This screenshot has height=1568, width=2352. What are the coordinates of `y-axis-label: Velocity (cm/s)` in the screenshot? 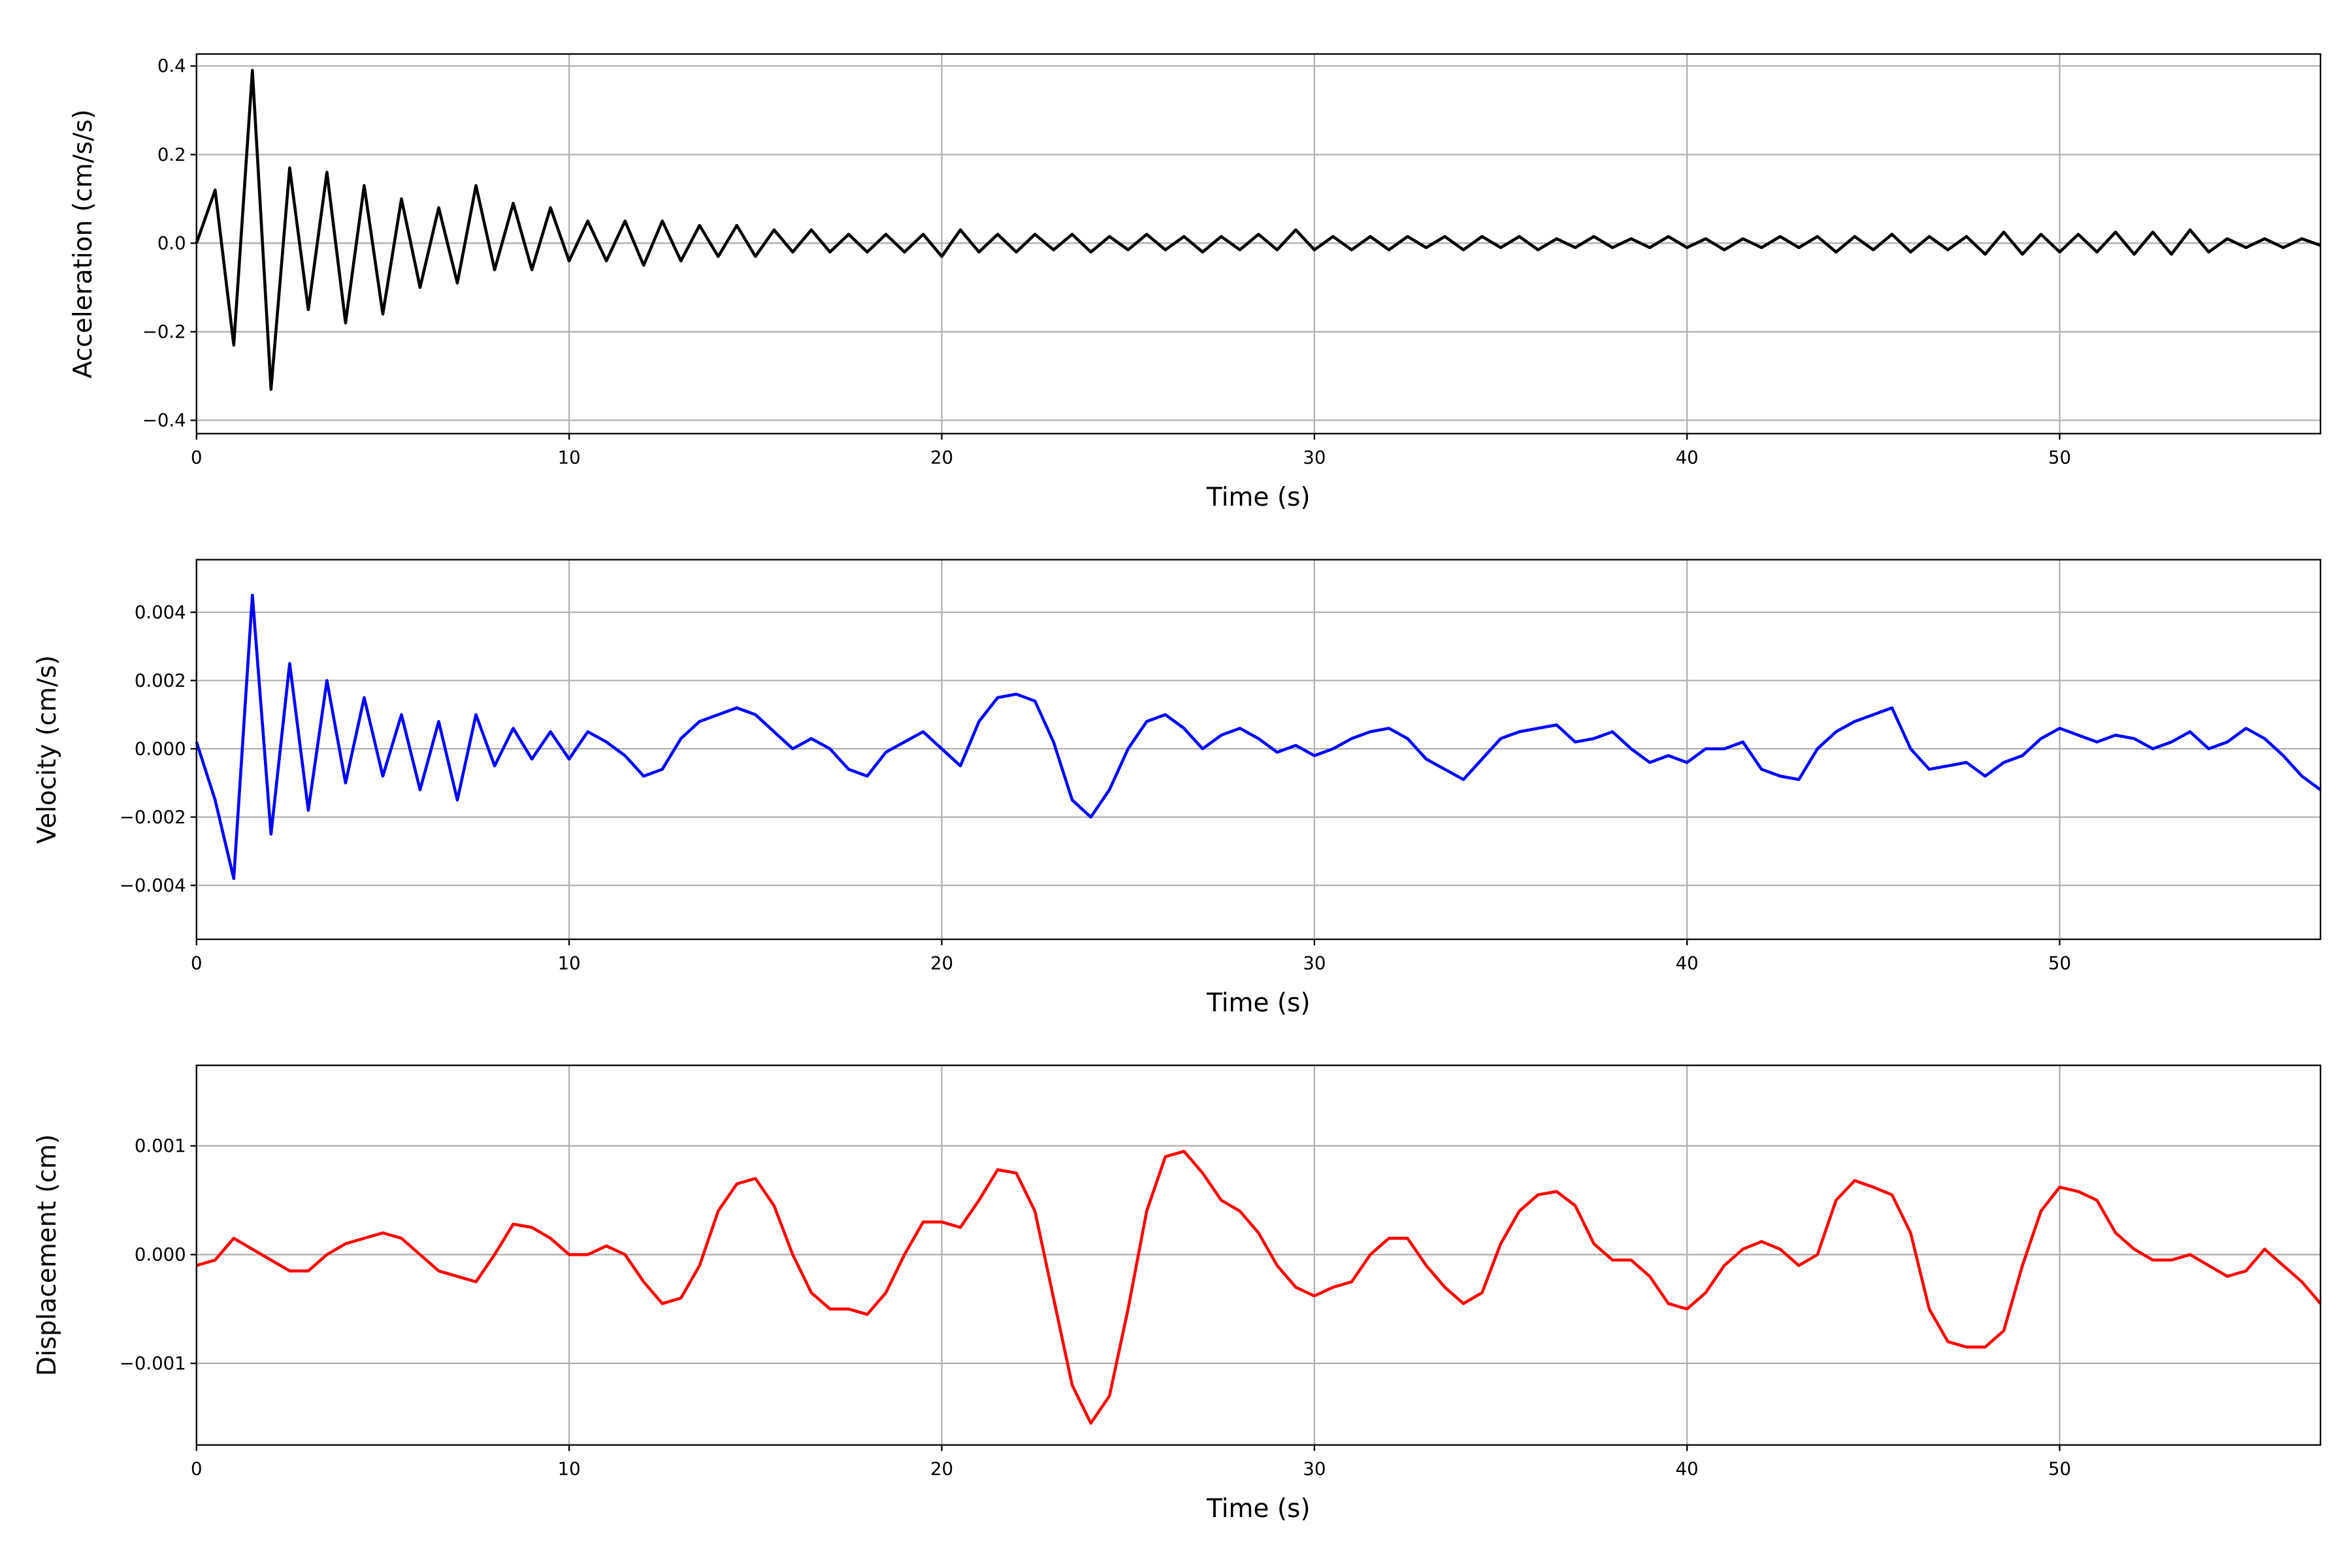 It's located at (47, 749).